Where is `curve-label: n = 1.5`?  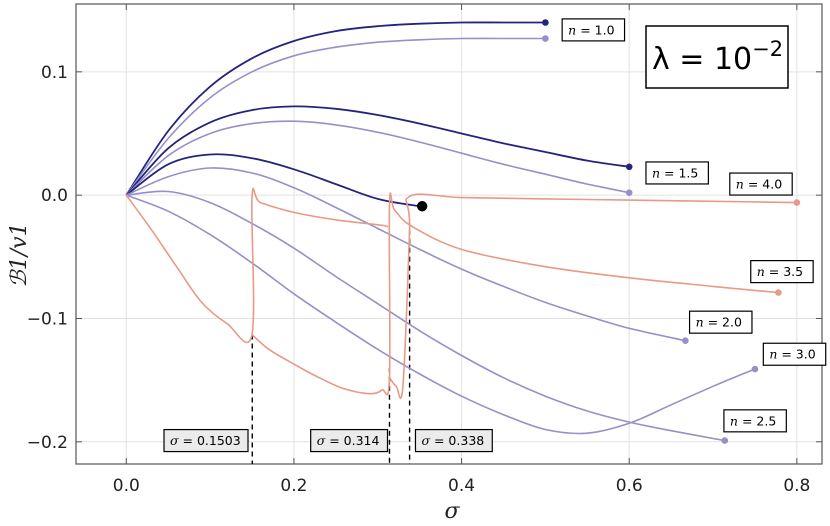
curve-label: n = 1.5 is located at coordinates (677, 173).